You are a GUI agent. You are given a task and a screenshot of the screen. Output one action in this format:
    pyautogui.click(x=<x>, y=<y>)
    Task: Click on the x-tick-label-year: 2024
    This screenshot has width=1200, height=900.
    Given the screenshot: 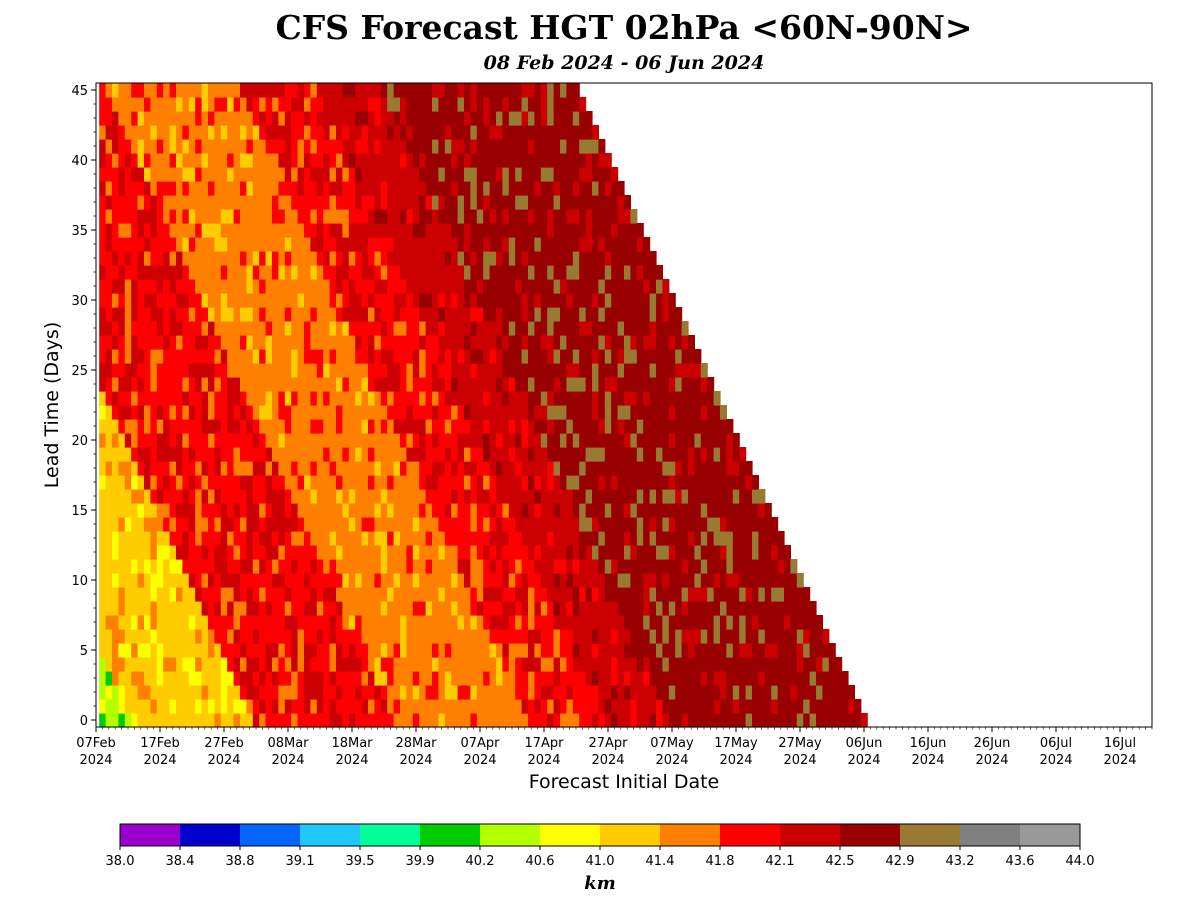 What is the action you would take?
    pyautogui.click(x=607, y=760)
    